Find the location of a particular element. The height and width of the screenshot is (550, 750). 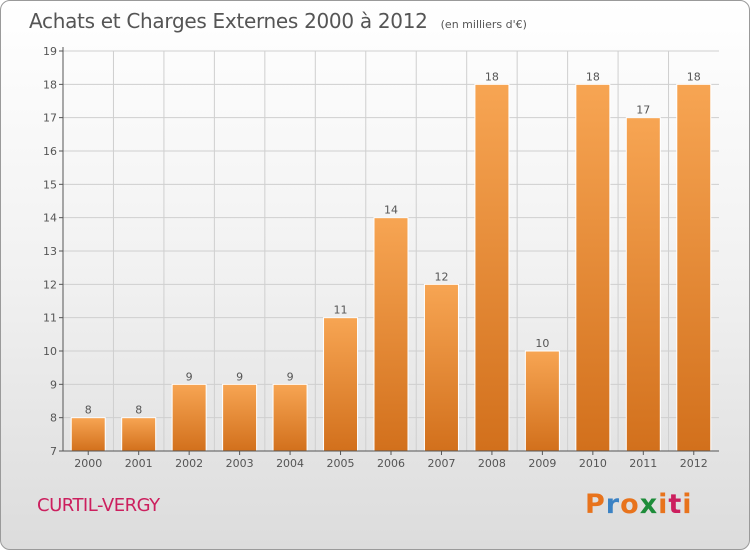

x-tick-label: 2004 is located at coordinates (290, 463).